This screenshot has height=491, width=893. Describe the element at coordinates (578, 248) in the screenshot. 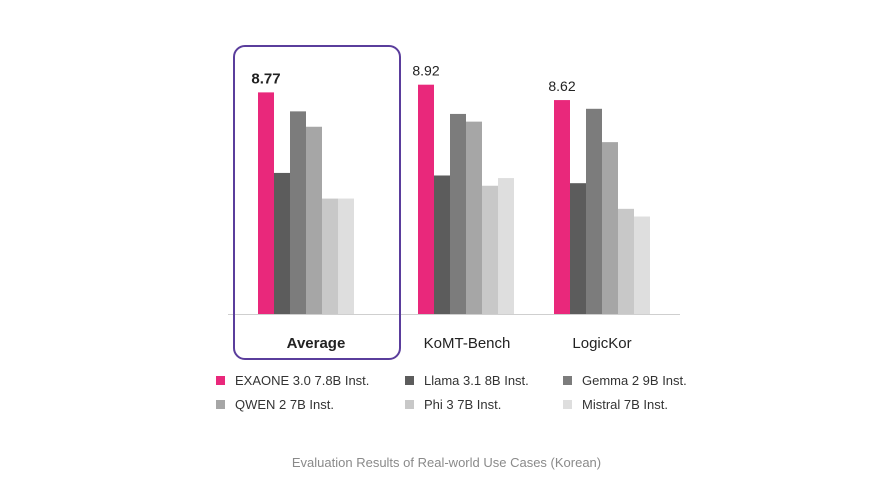

I see `bar-logickor-llama-3-1-8b-inst` at that location.